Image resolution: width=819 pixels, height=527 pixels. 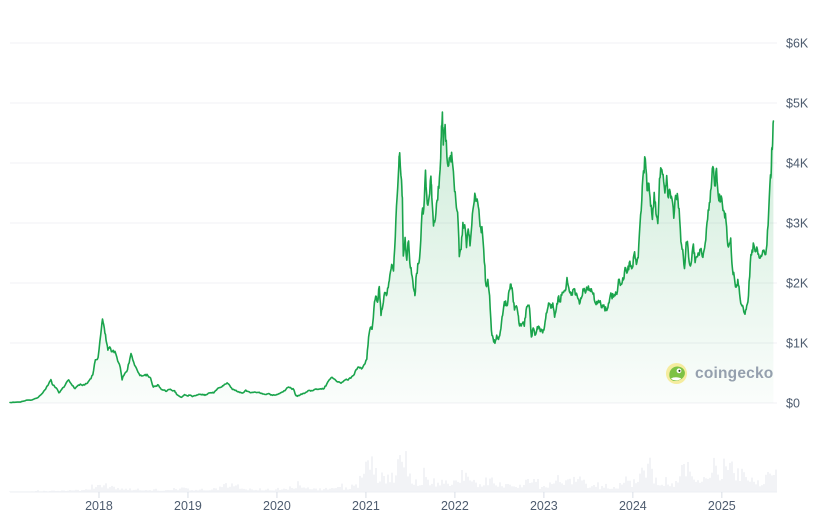 I want to click on x-tick-label: 2024, so click(x=633, y=506).